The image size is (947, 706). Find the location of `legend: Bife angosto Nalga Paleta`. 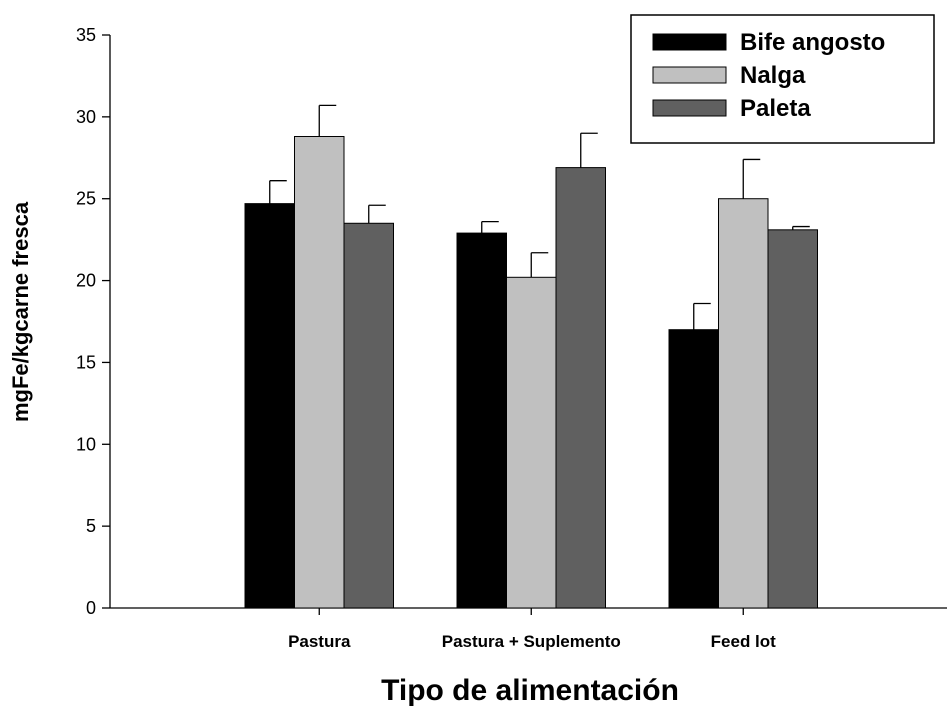

legend: Bife angosto Nalga Paleta is located at coordinates (782, 79).